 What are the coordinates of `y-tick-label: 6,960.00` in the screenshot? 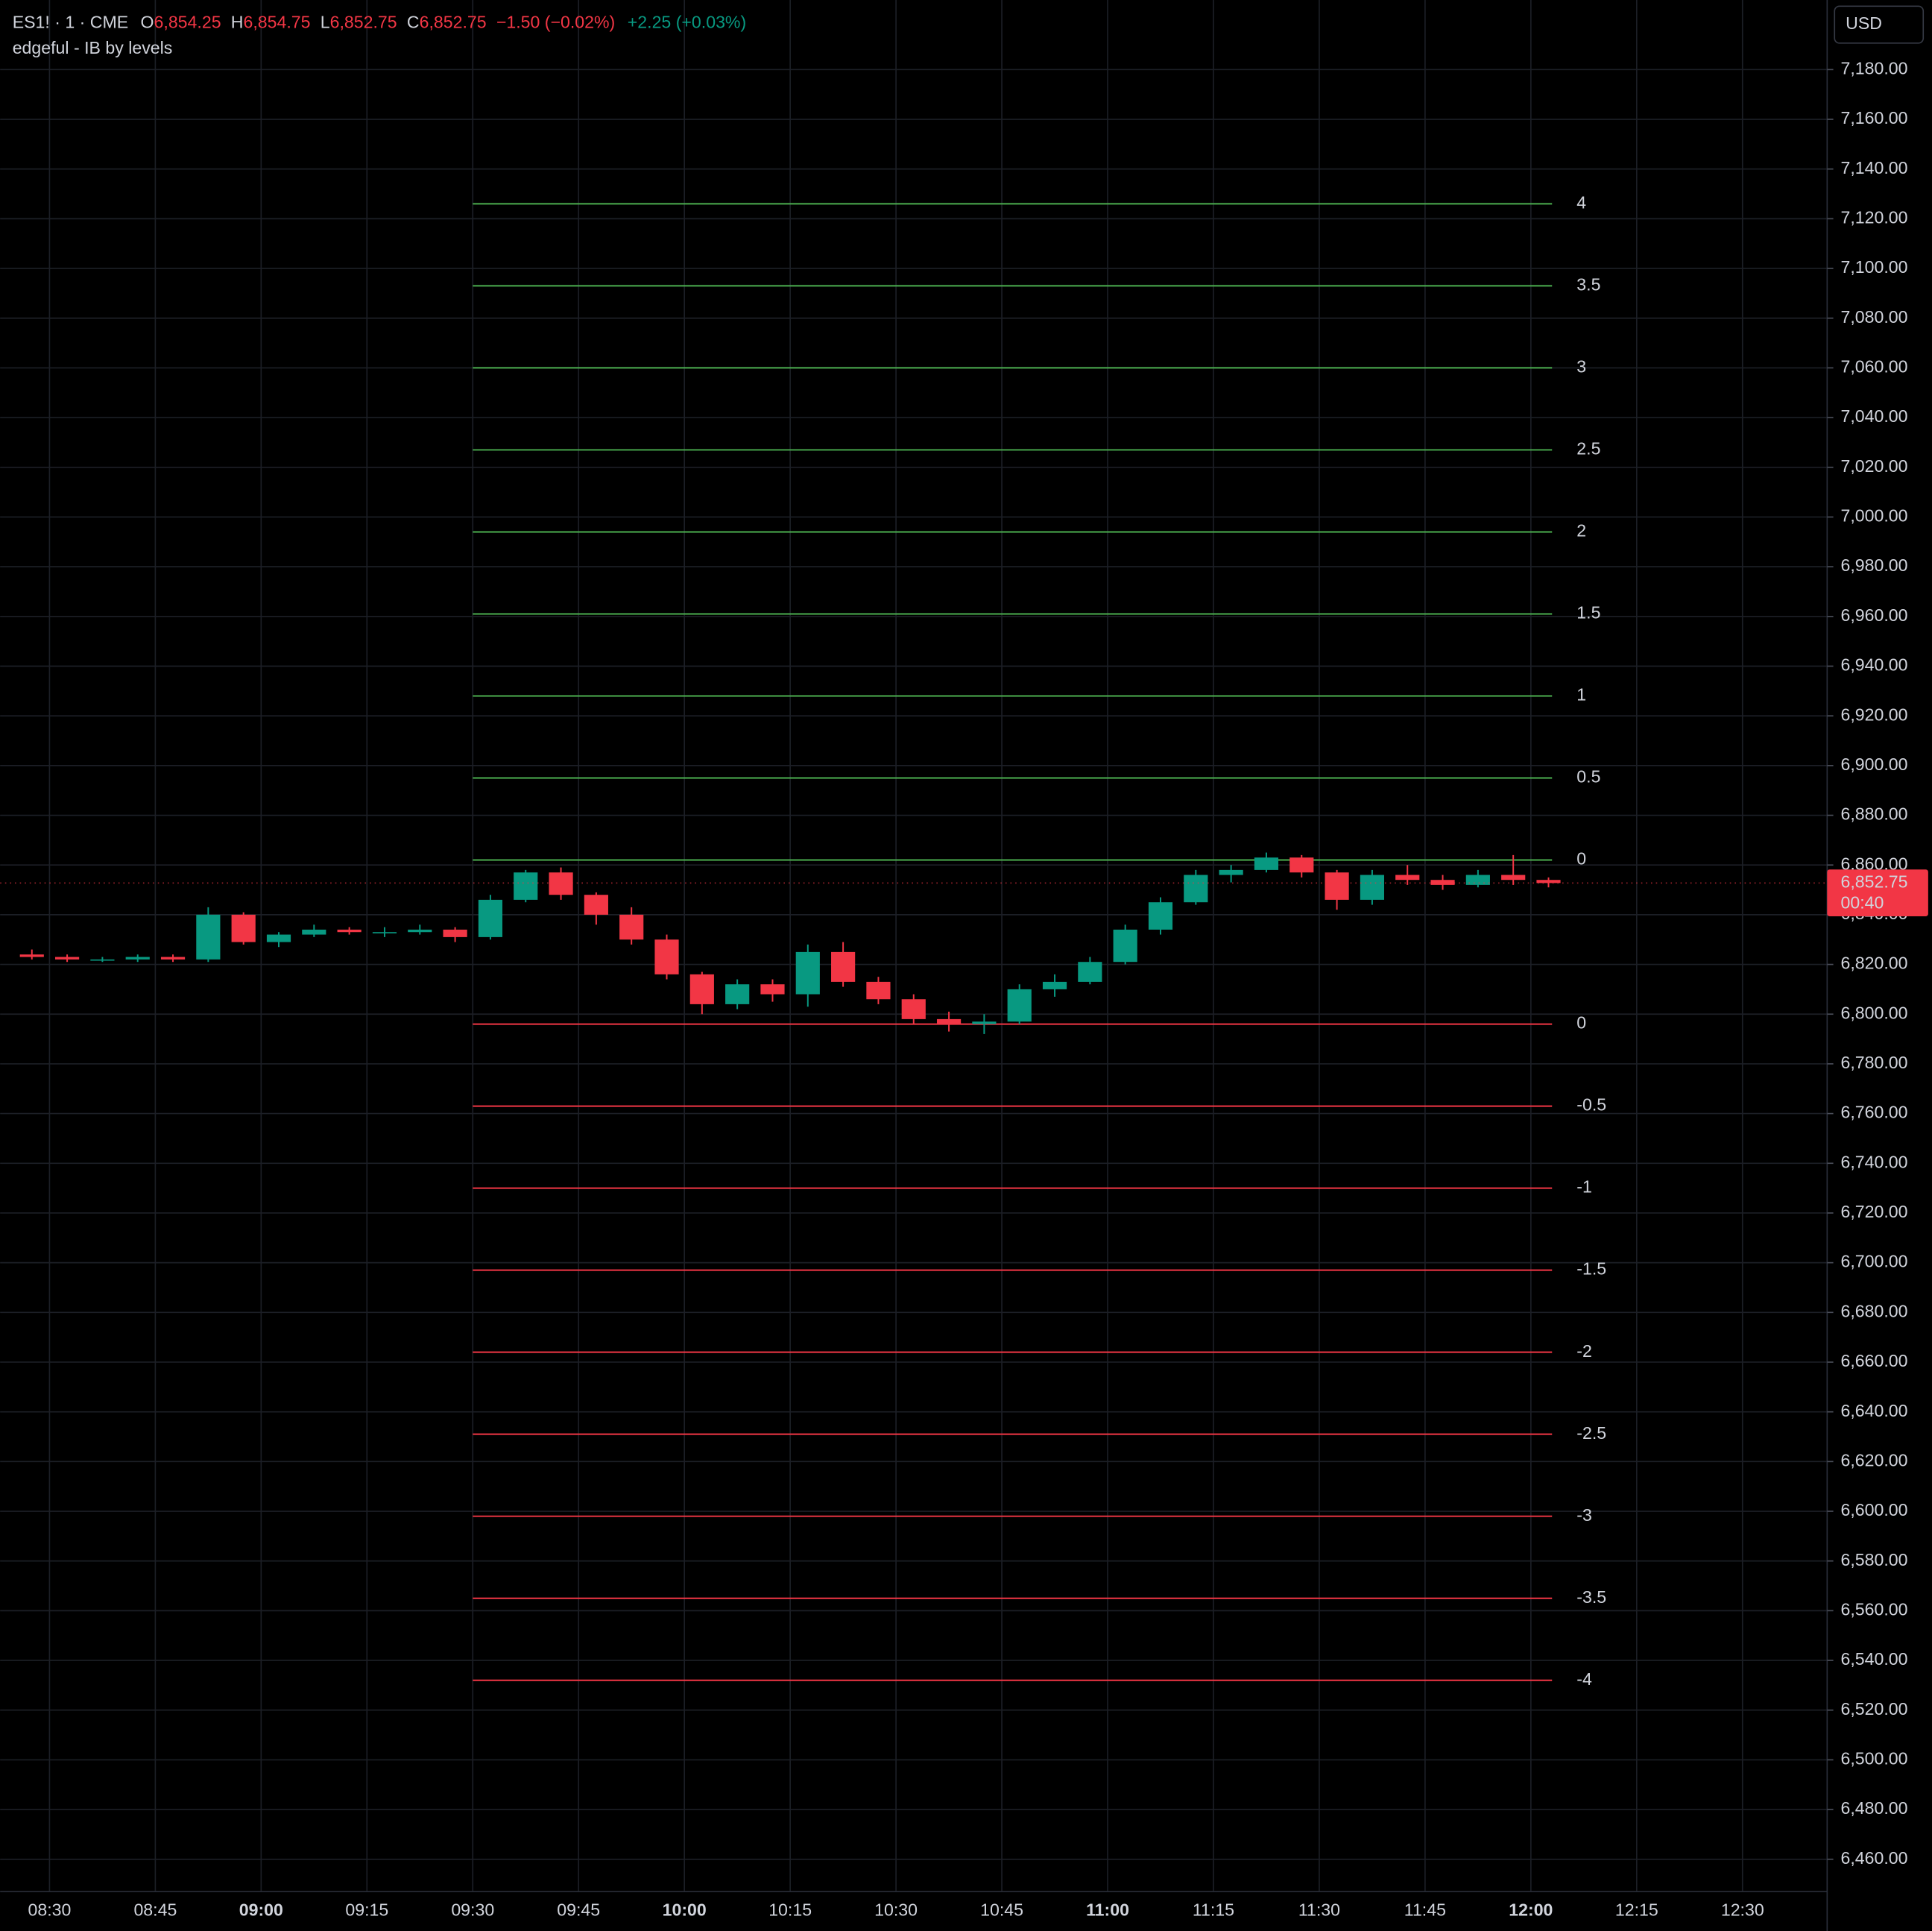 It's located at (1875, 615).